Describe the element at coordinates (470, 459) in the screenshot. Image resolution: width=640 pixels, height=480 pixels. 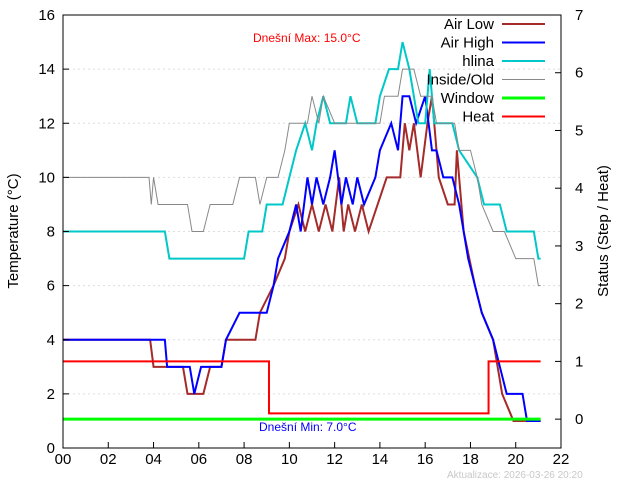
I see `x-tick-label: 18` at that location.